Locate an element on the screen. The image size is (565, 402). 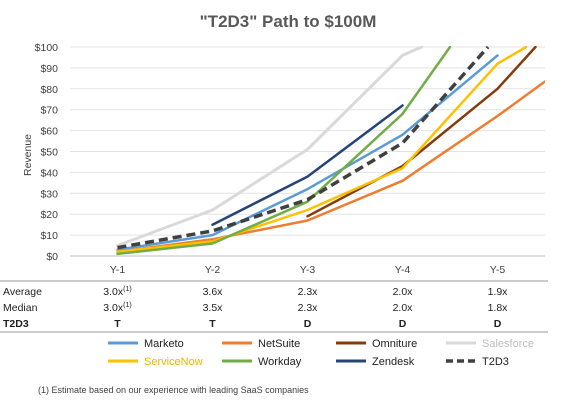
x-tick-label: Y-2 is located at coordinates (213, 270).